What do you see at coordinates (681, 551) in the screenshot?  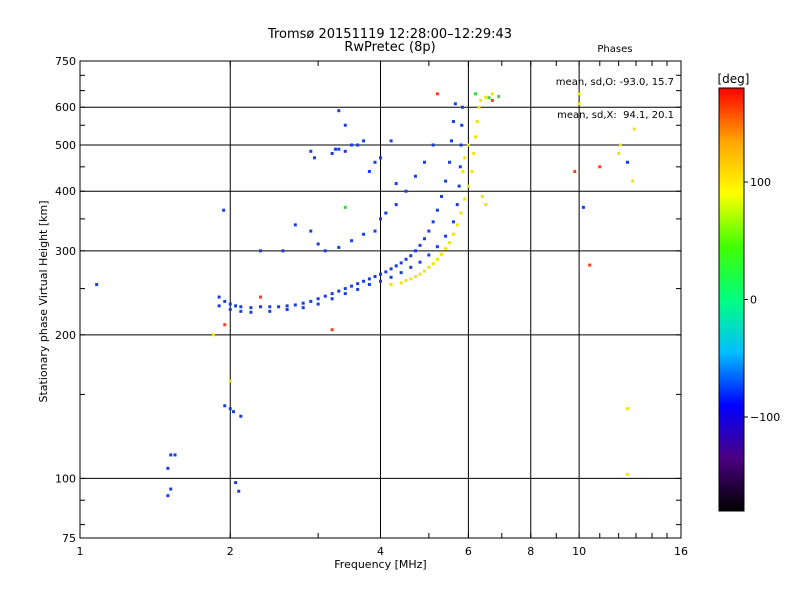 I see `x-tick-label: 16` at bounding box center [681, 551].